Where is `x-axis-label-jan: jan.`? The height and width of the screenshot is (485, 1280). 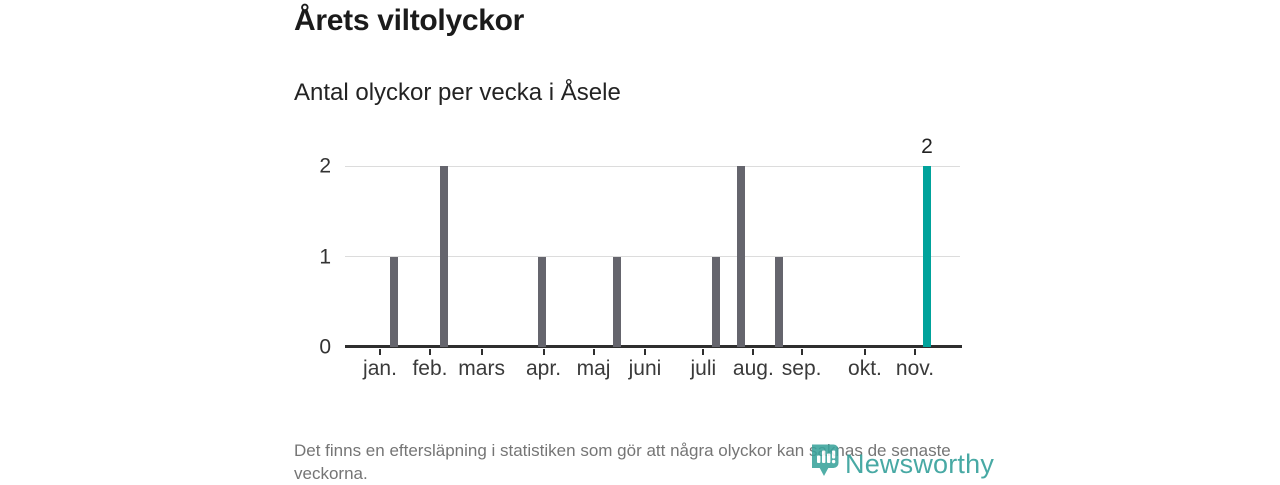
x-axis-label-jan: jan. is located at coordinates (380, 368).